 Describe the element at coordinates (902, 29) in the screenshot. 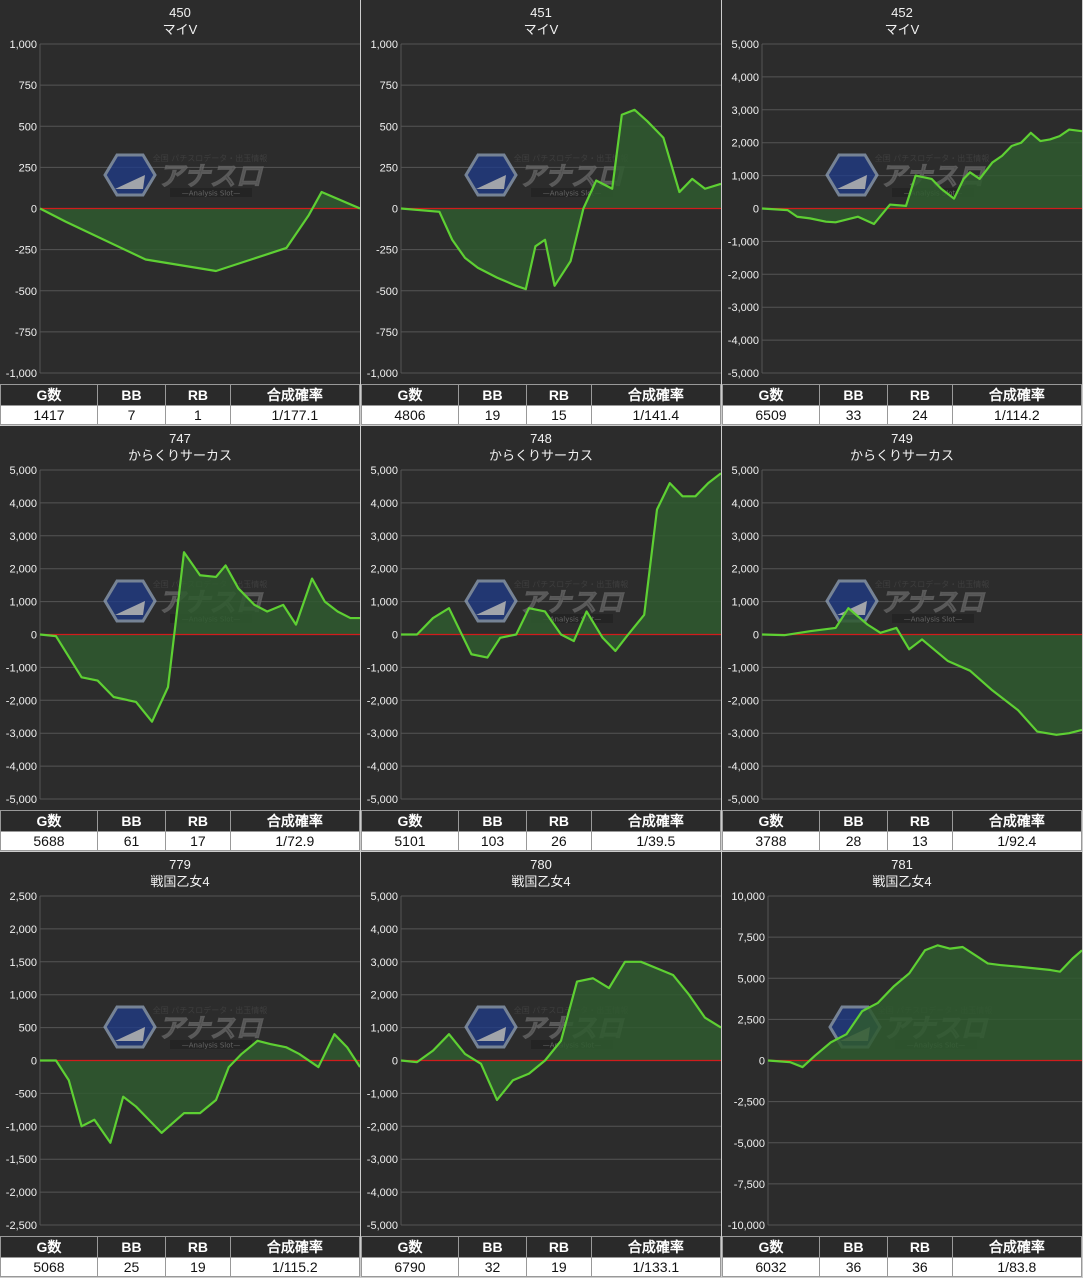

I see `machine-model: マイV` at that location.